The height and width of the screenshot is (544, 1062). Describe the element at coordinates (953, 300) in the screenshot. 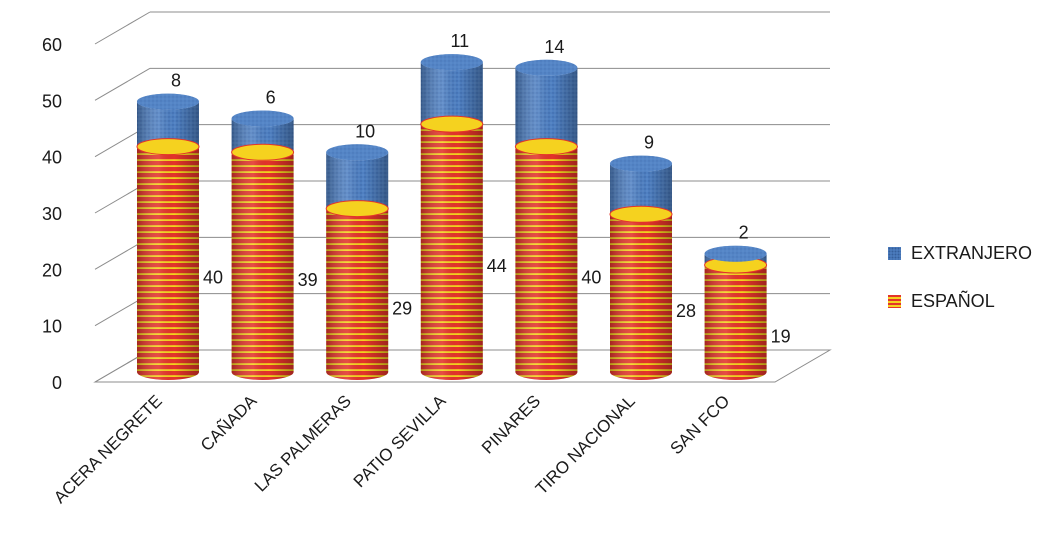

I see `legend-label-espanol: ESPAÑOL` at that location.